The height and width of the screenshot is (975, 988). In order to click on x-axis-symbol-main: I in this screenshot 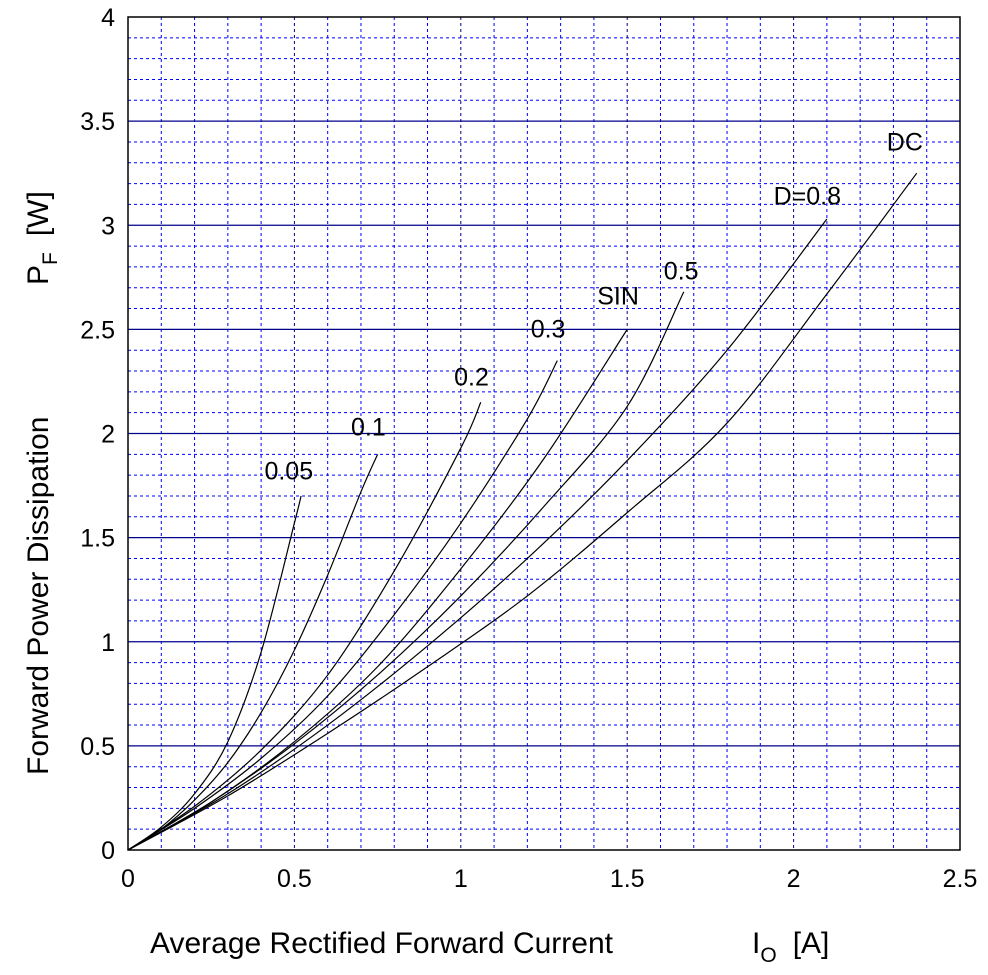, I will do `click(756, 943)`.